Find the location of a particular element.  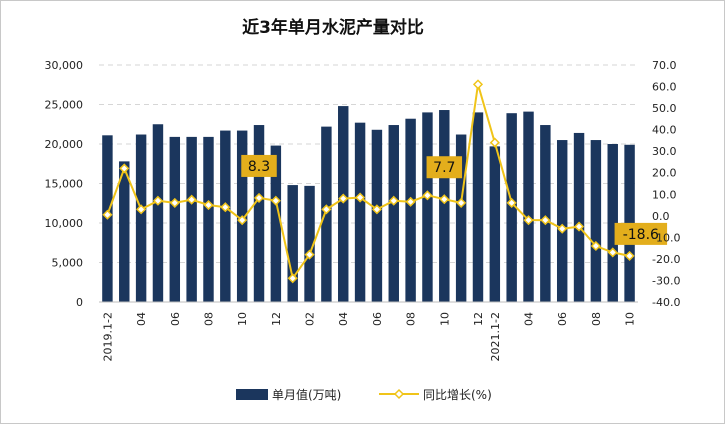

left-axis-tick-label: 30,000 is located at coordinates (64, 65).